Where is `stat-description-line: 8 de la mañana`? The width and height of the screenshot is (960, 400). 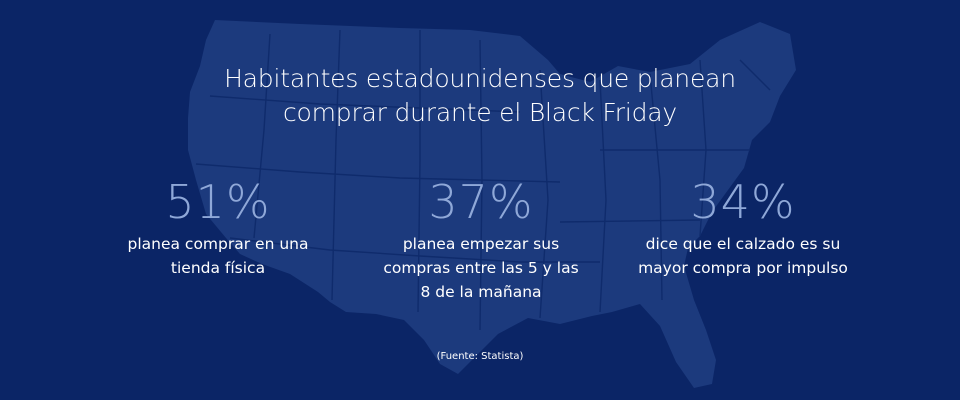 stat-description-line: 8 de la mañana is located at coordinates (481, 292).